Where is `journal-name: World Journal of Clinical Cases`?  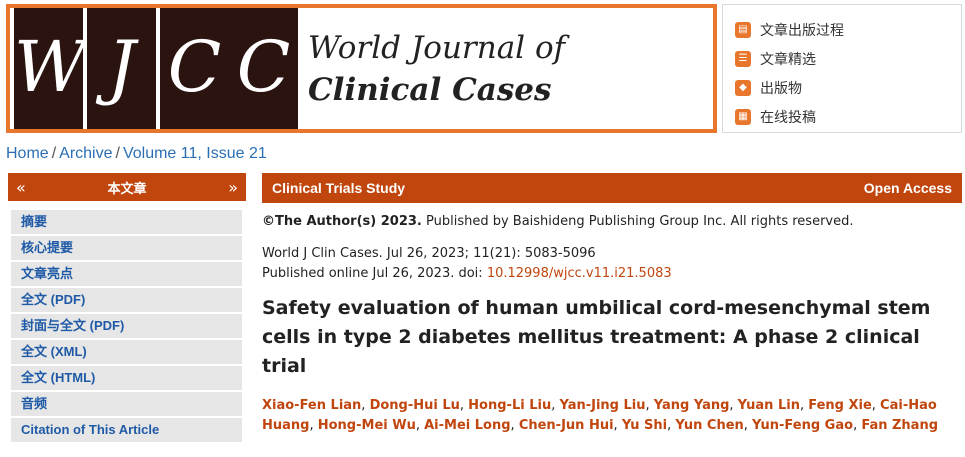
journal-name: World Journal of Clinical Cases is located at coordinates (436, 70).